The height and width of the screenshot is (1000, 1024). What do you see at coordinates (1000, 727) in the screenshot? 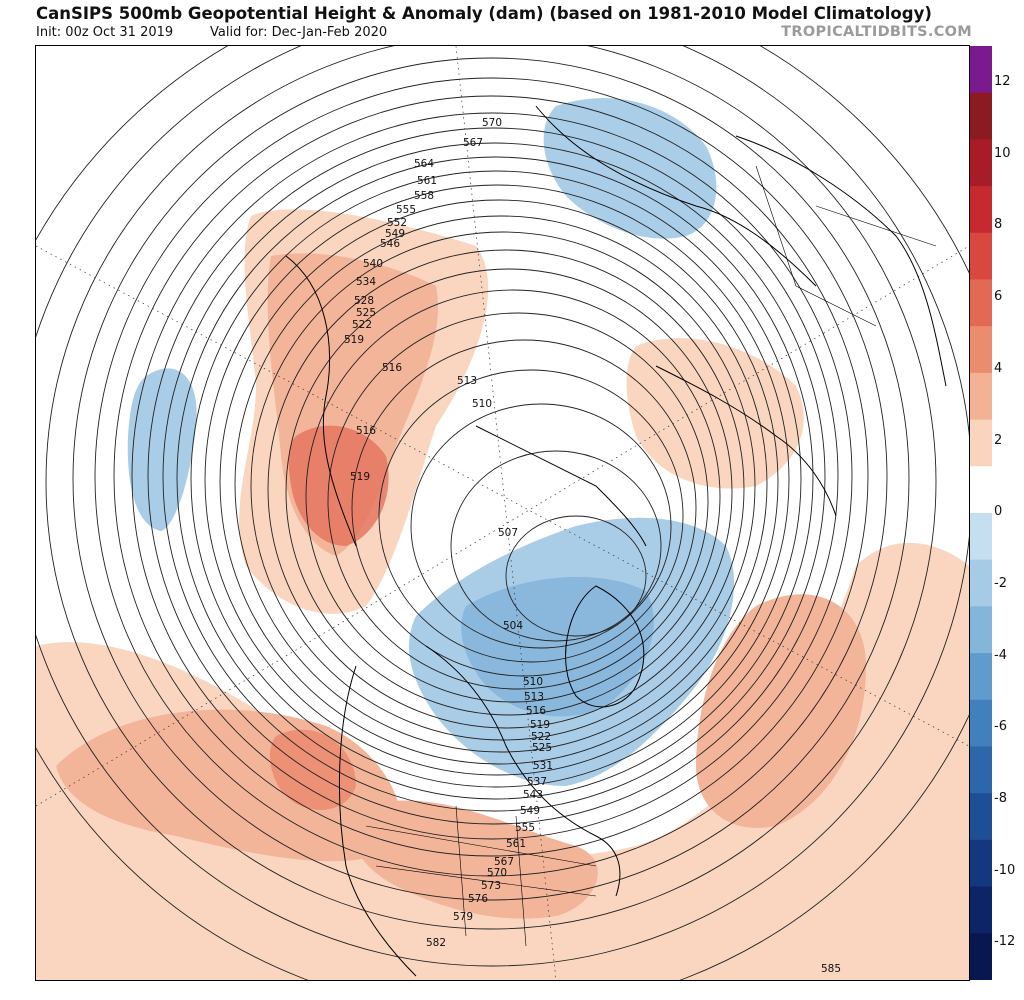
I see `colorbar-tick-label: -6` at bounding box center [1000, 727].